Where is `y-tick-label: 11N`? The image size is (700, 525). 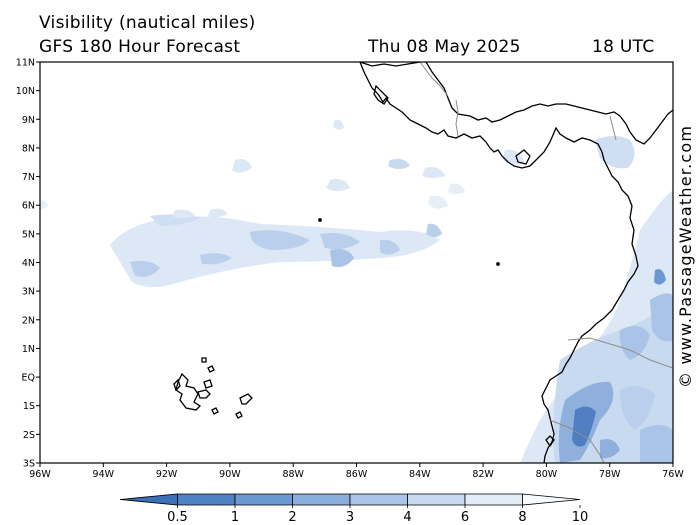 y-tick-label: 11N is located at coordinates (25, 63).